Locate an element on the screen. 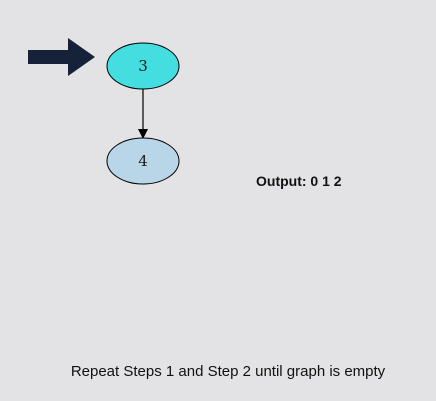 The height and width of the screenshot is (401, 436). node-3-ellipse is located at coordinates (143, 66).